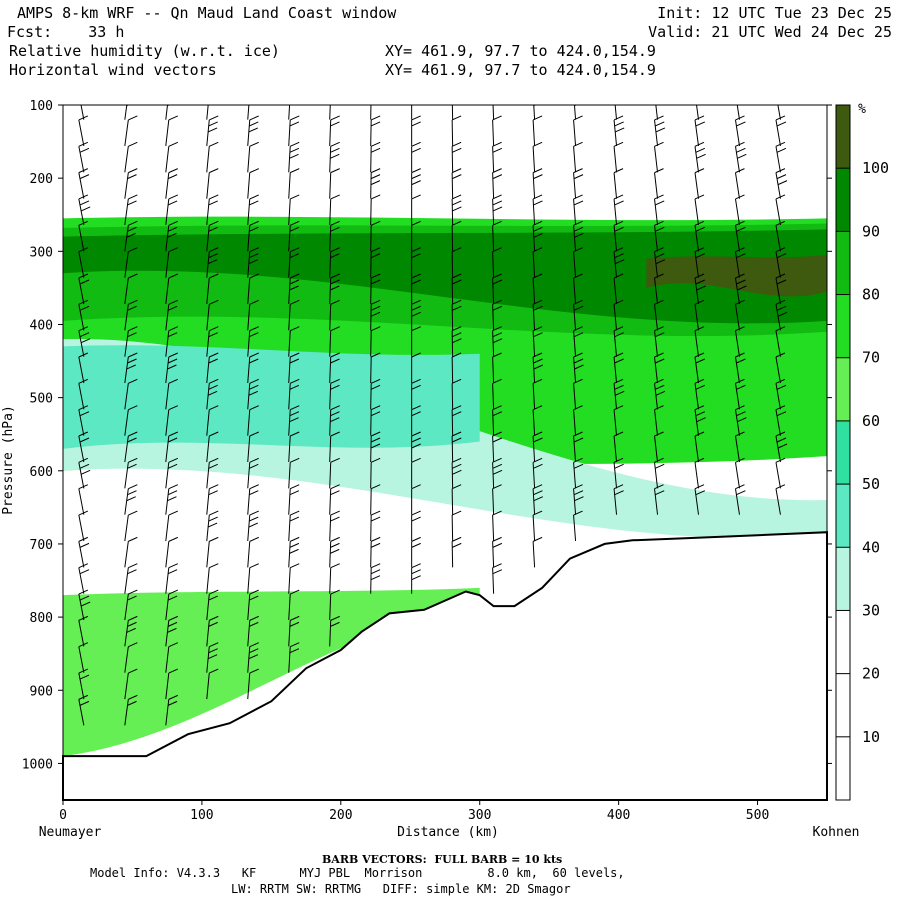 Image resolution: width=900 pixels, height=900 pixels. I want to click on barb-legend: BARB VECTORS: FULL BARB = 10 kts, so click(442, 859).